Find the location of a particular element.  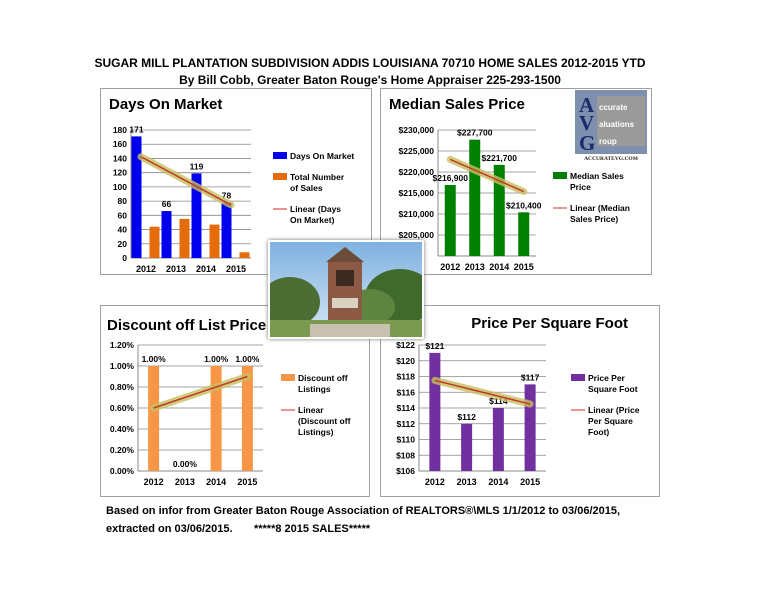

y-tick-label: $114 is located at coordinates (406, 408).